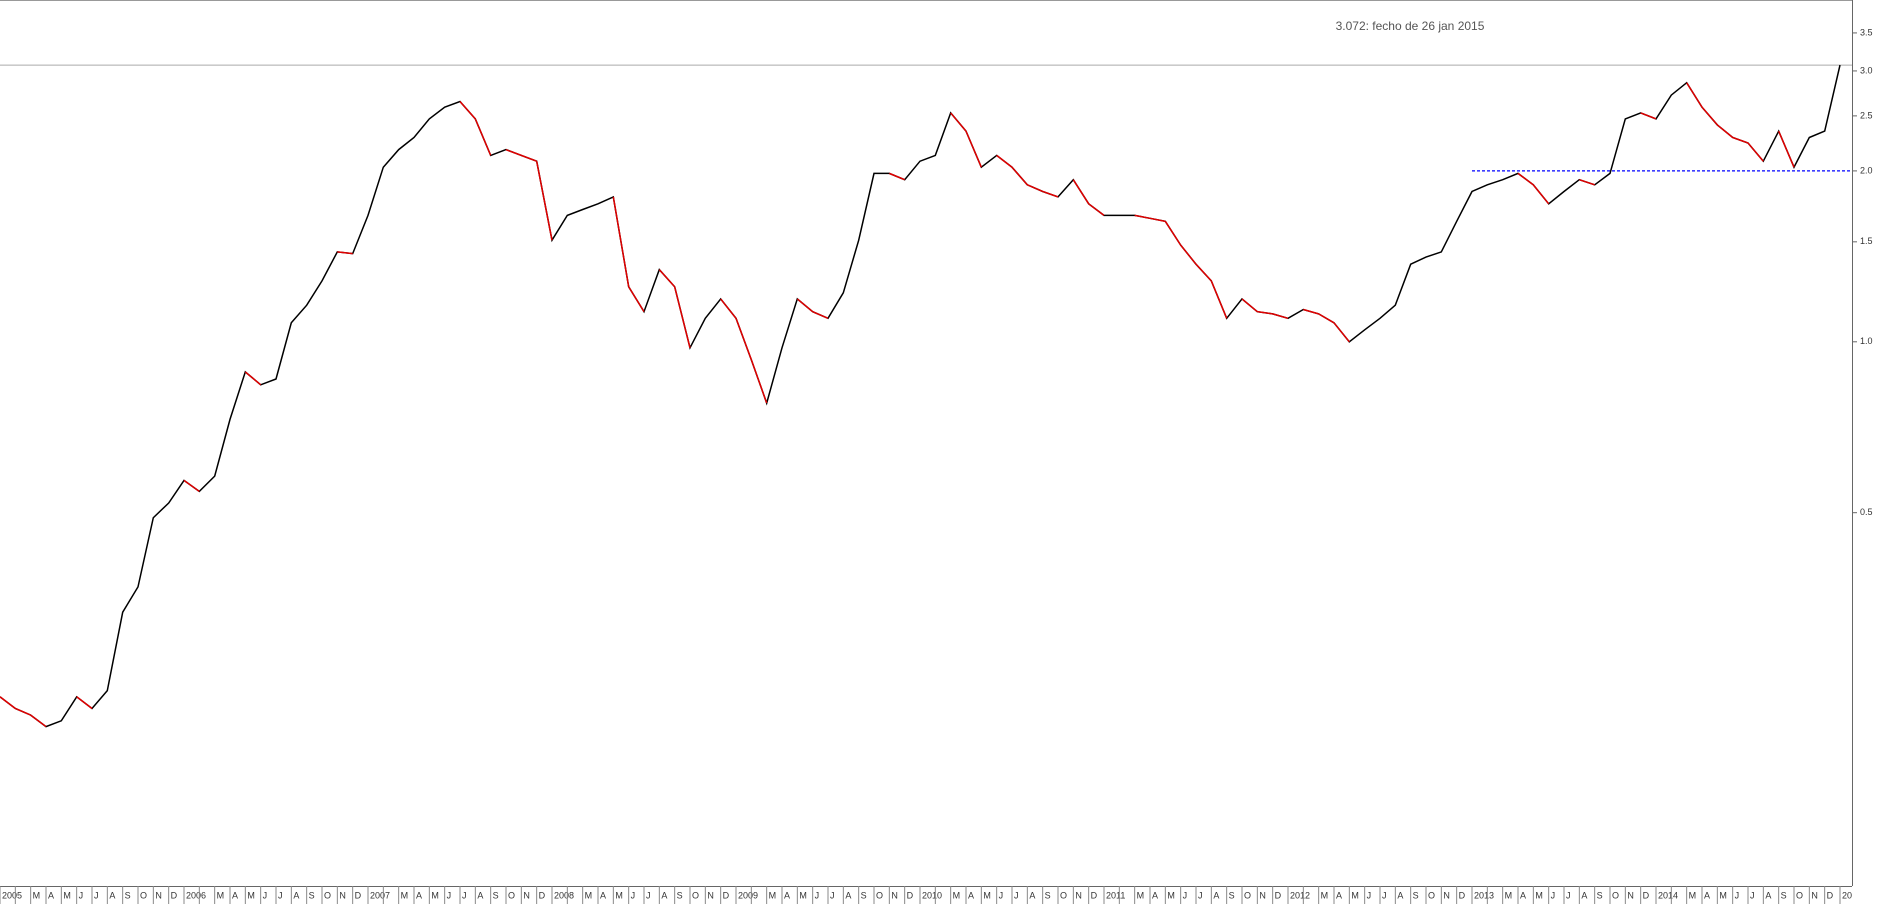  Describe the element at coordinates (1300, 895) in the screenshot. I see `x-tick-label: 2012` at that location.